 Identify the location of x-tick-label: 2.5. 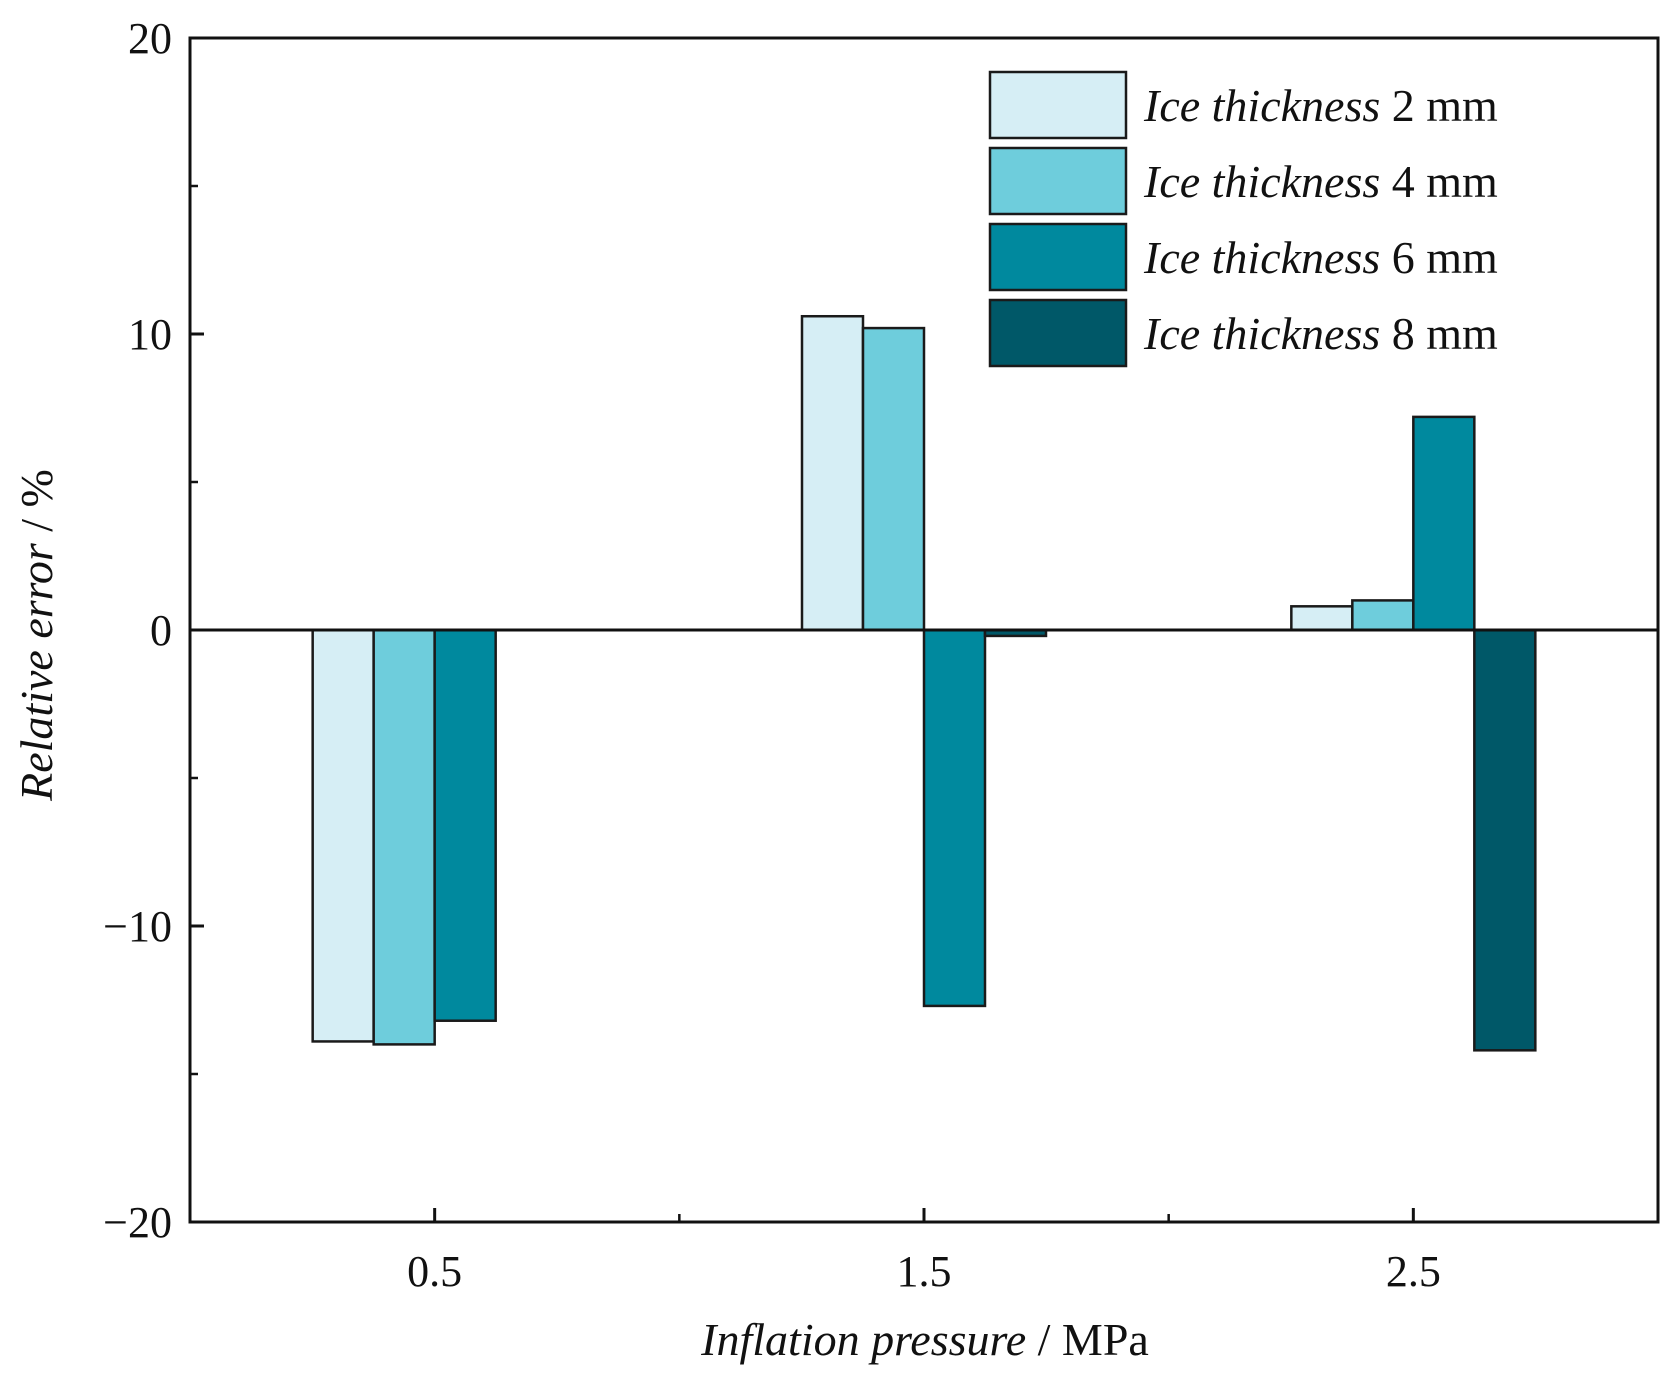
(1413, 1271).